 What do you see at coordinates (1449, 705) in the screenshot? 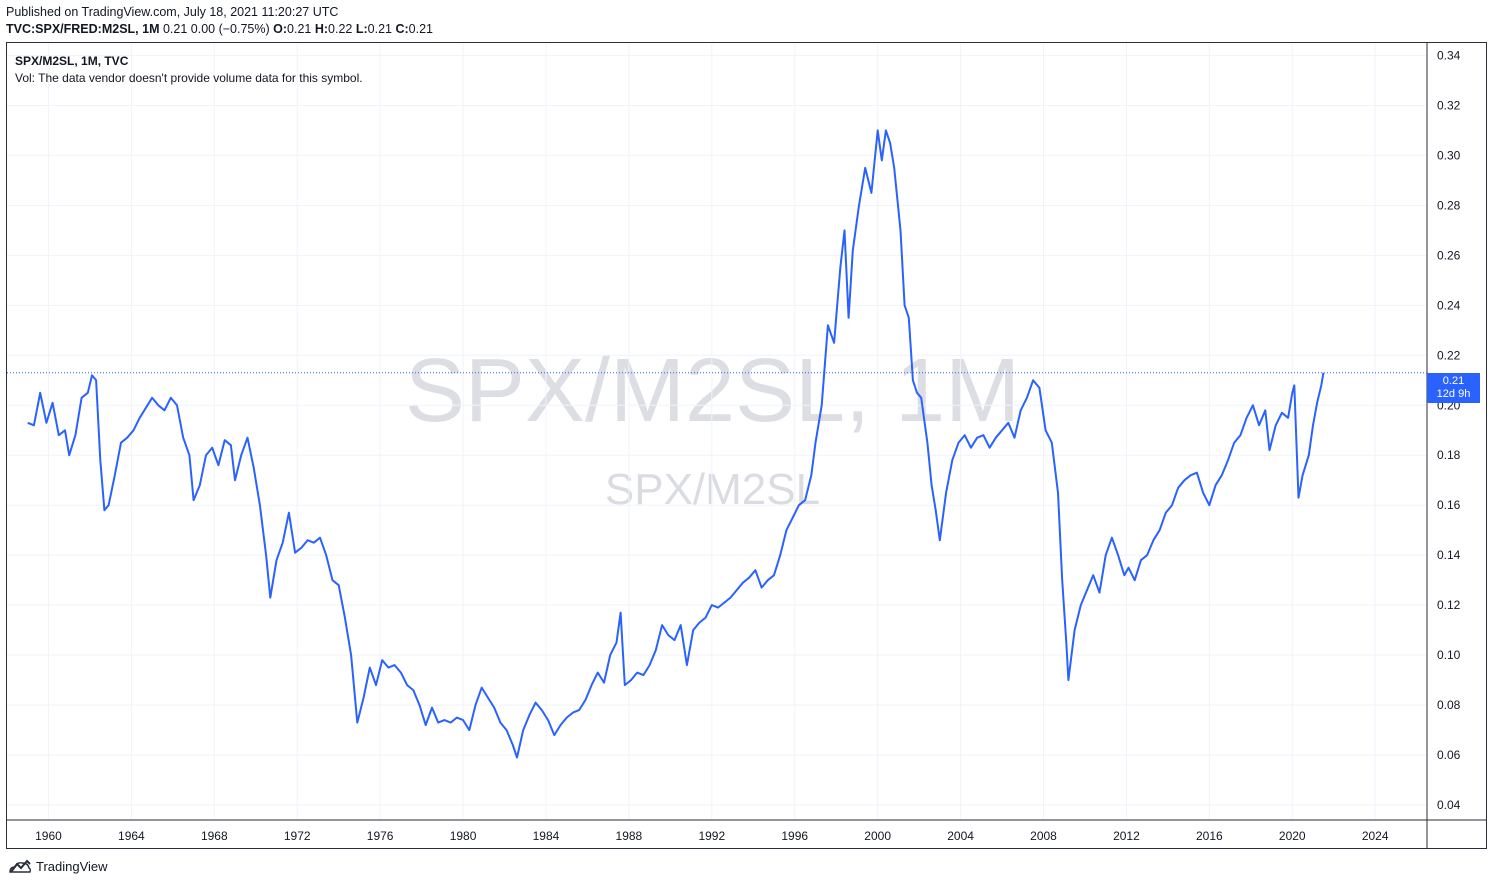
I see `y-tick-label: 0.08` at bounding box center [1449, 705].